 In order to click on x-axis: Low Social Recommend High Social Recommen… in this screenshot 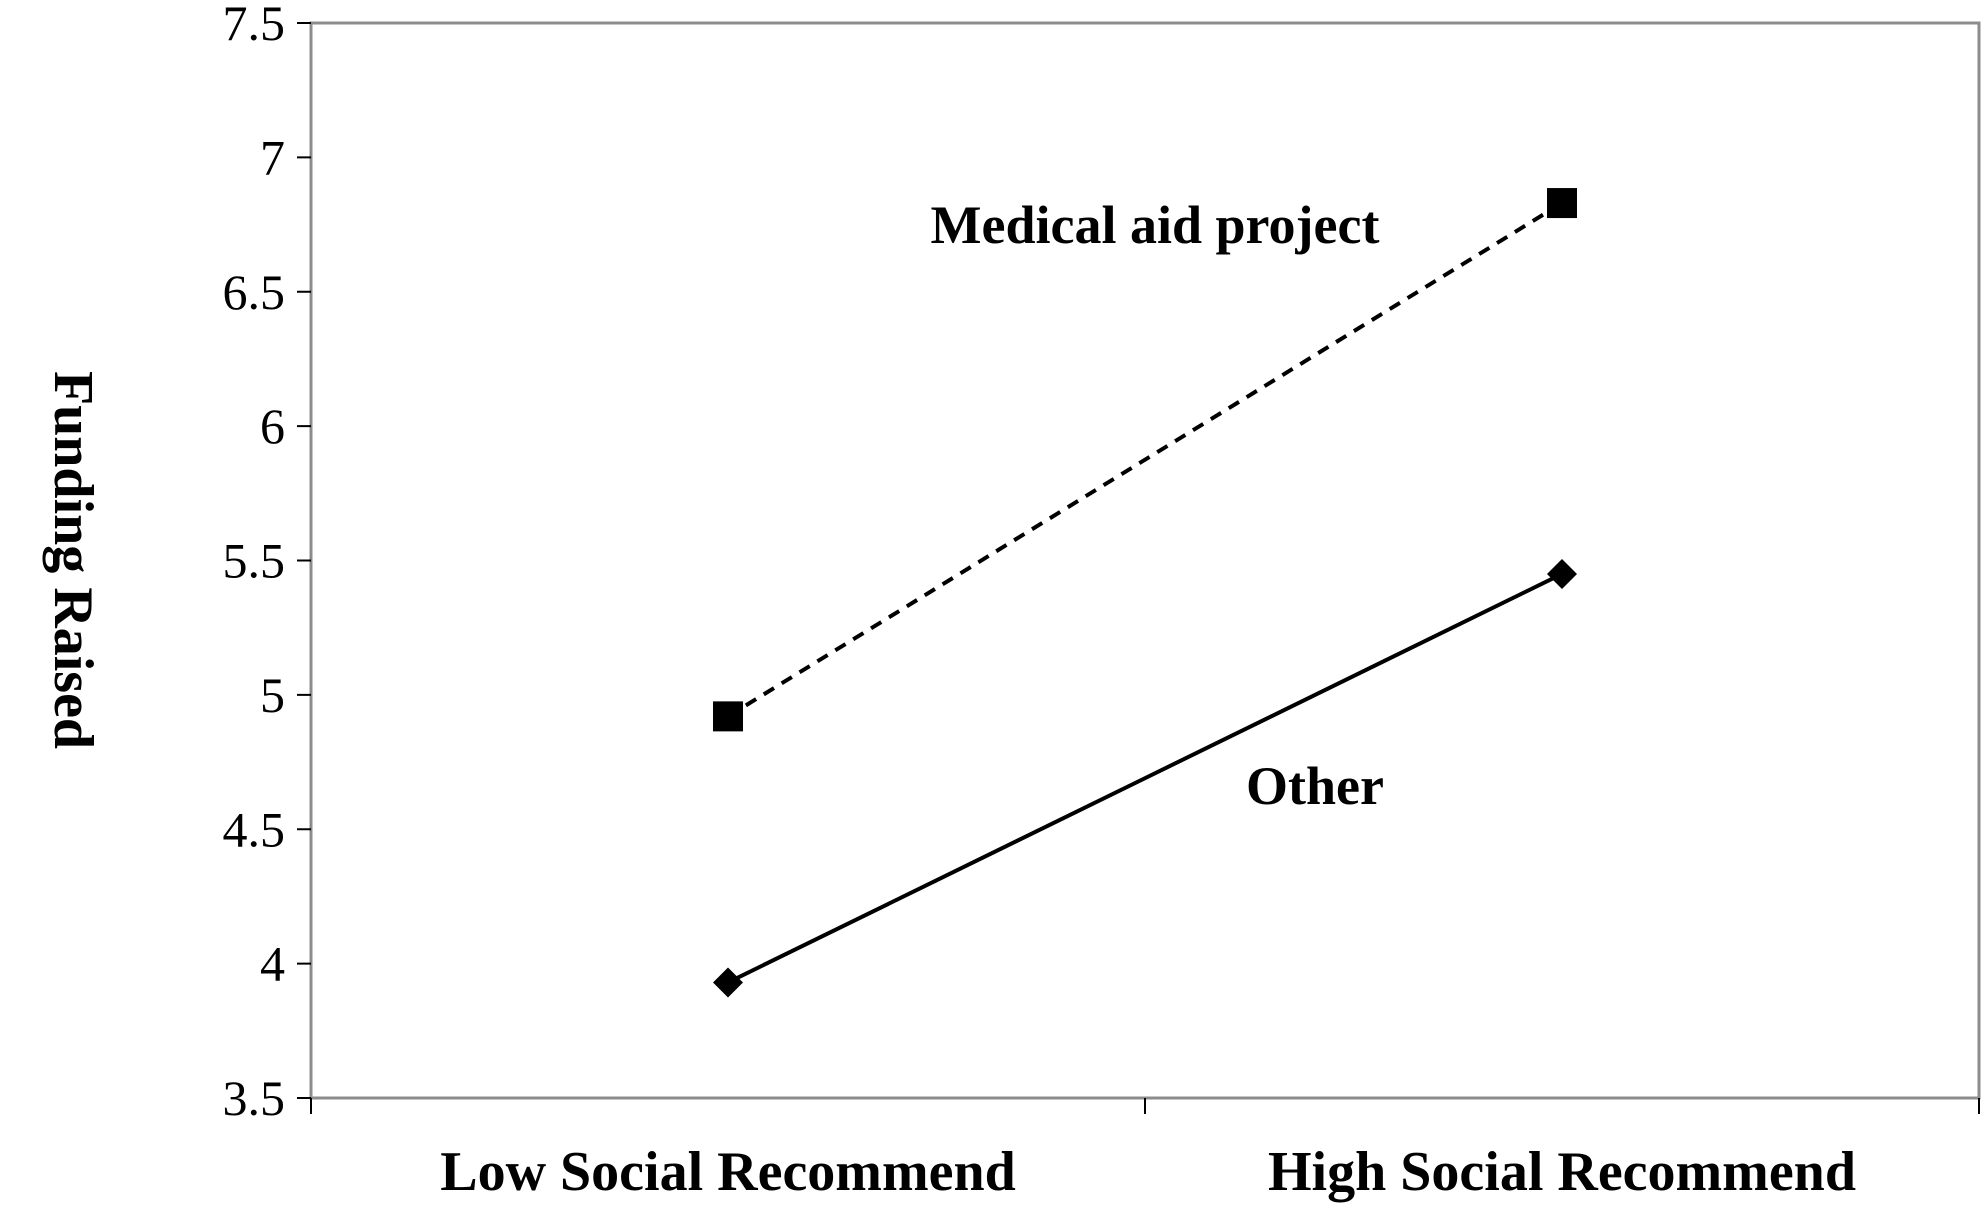, I will do `click(1145, 1150)`.